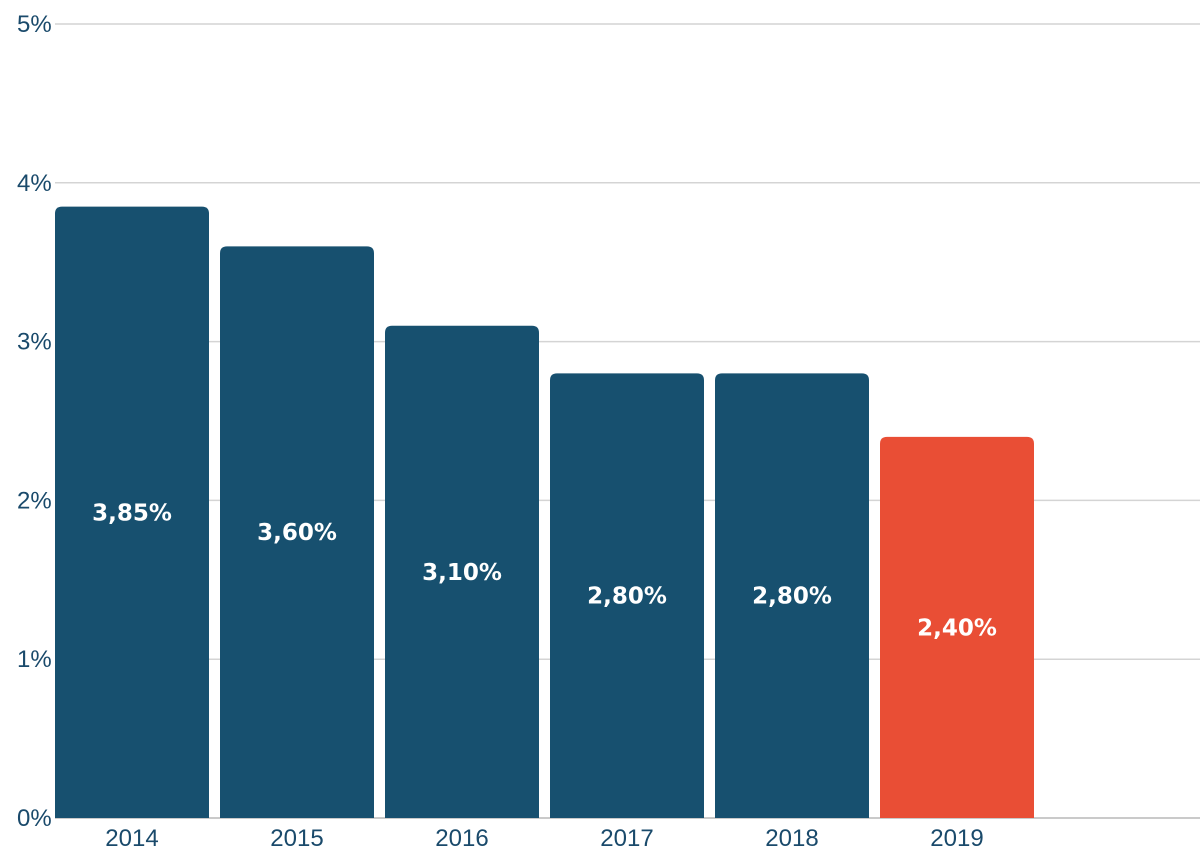 This screenshot has height=868, width=1200. Describe the element at coordinates (34, 421) in the screenshot. I see `y-axis-ticks: 0% 1% 2% 3% 4% 5%` at that location.